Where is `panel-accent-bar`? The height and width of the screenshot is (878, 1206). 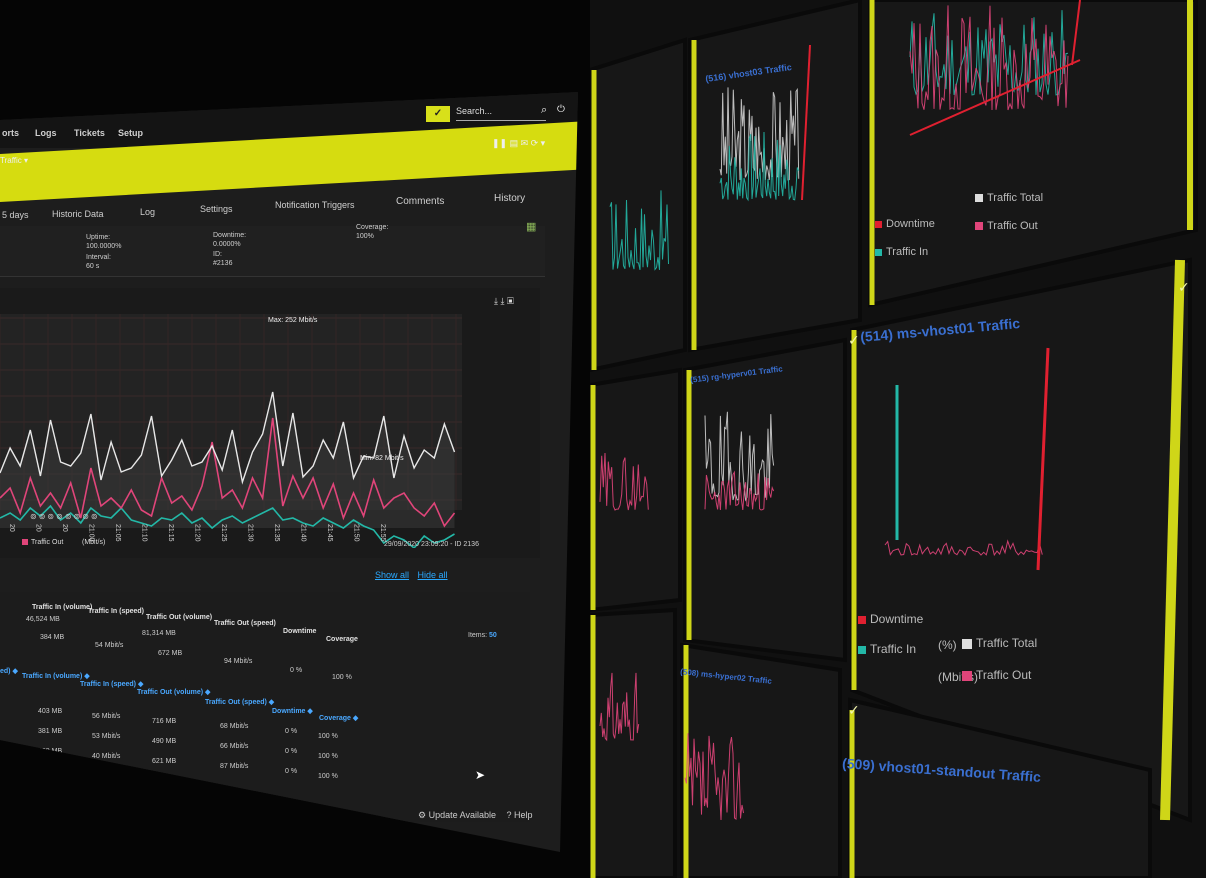 panel-accent-bar is located at coordinates (1172, 540).